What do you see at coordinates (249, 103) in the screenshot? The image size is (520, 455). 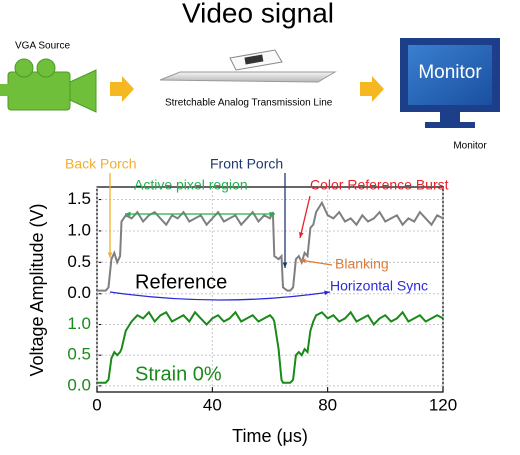 I see `line-label: Stretchable Analog Transmission Line` at bounding box center [249, 103].